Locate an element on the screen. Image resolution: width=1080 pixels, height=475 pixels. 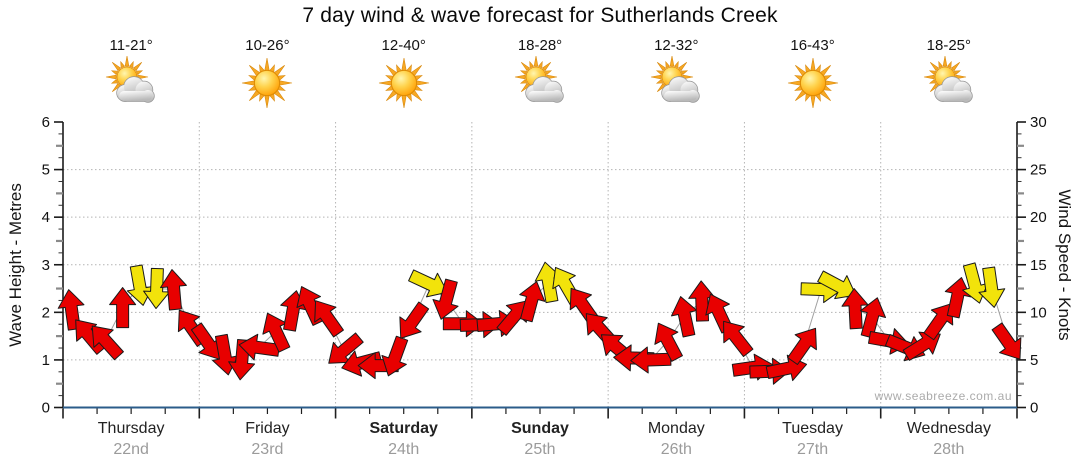
x-axis-day-label: Friday is located at coordinates (267, 428).